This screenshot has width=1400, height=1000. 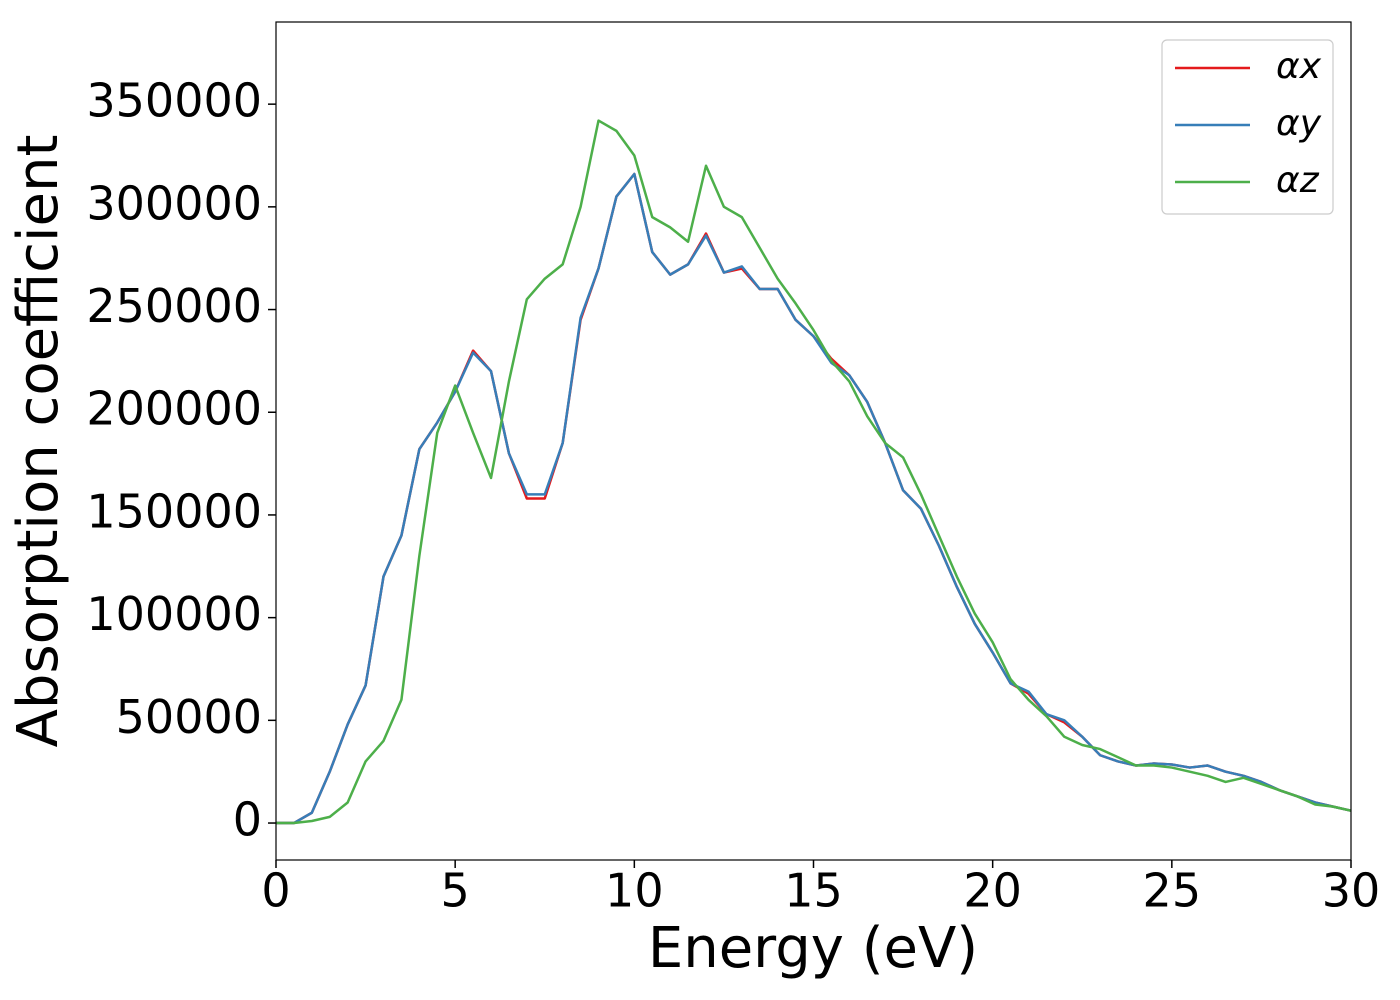 What do you see at coordinates (174, 511) in the screenshot?
I see `y-tick-label: 150000` at bounding box center [174, 511].